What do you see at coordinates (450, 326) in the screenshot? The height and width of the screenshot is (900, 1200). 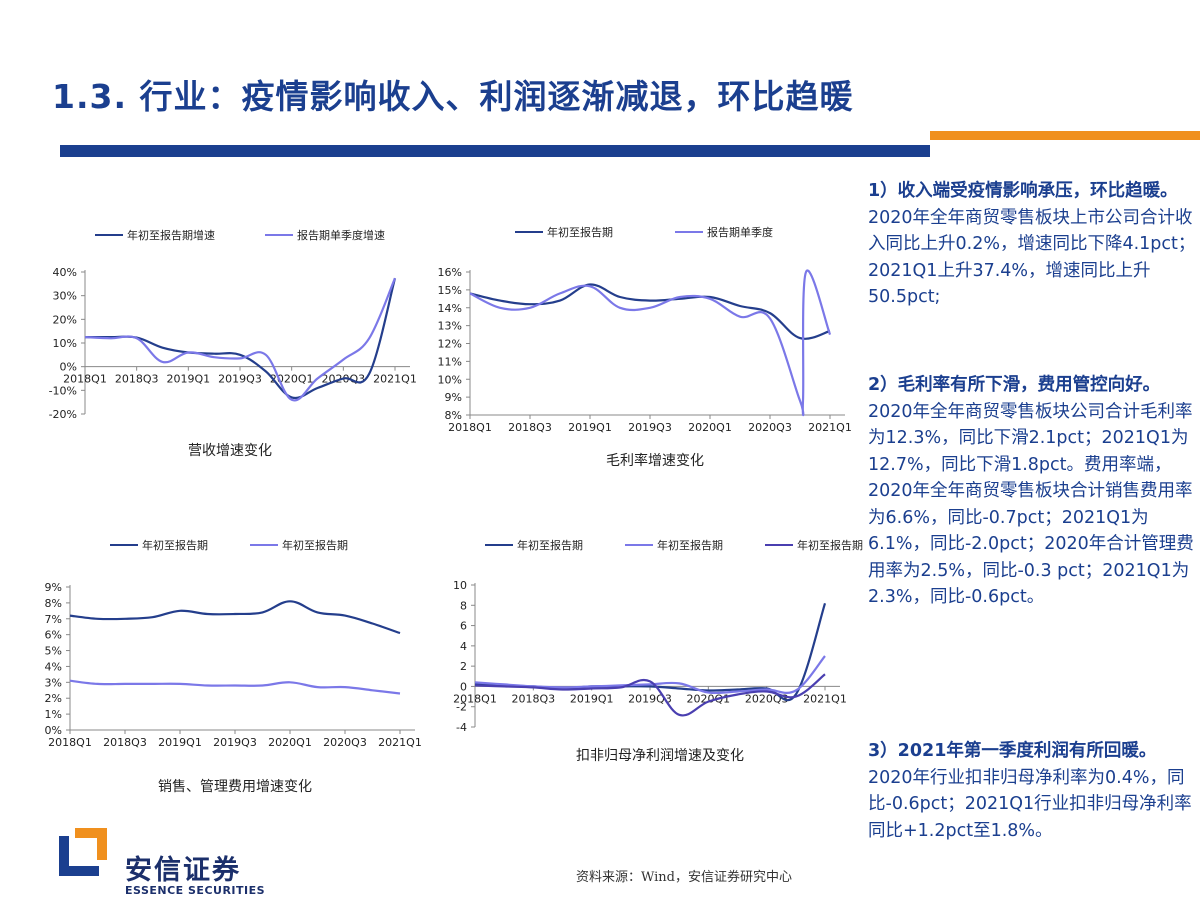 I see `y-tick-label: 13%` at bounding box center [450, 326].